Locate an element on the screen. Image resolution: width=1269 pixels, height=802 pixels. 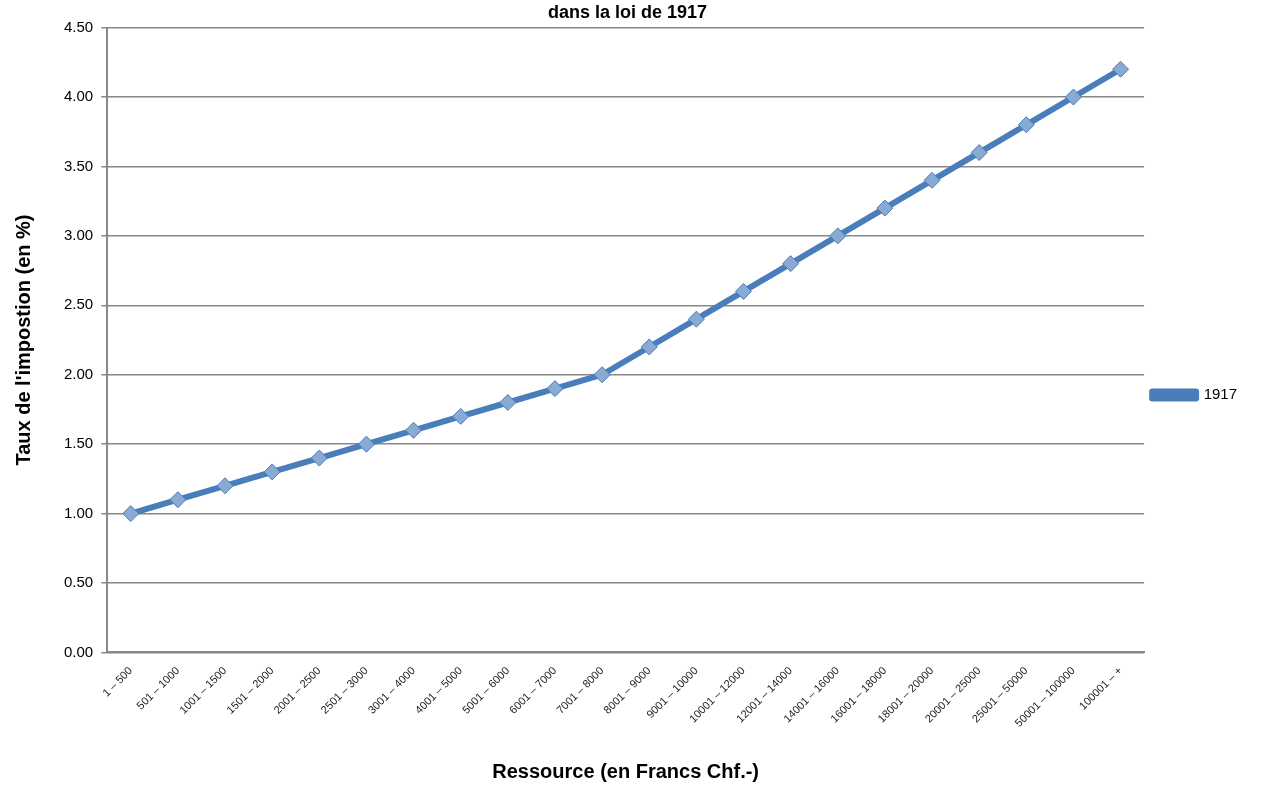
y-tick-label: 4.00 is located at coordinates (78, 96).